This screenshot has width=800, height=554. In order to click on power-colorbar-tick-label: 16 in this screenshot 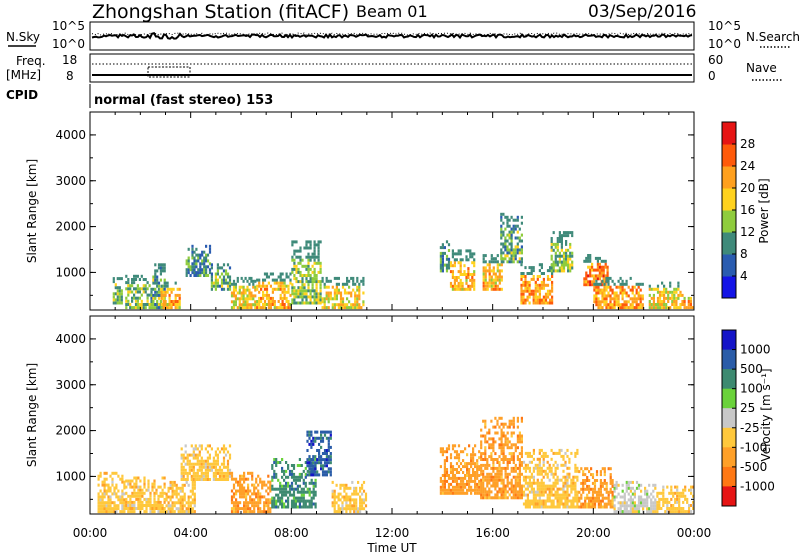, I will do `click(747, 210)`.